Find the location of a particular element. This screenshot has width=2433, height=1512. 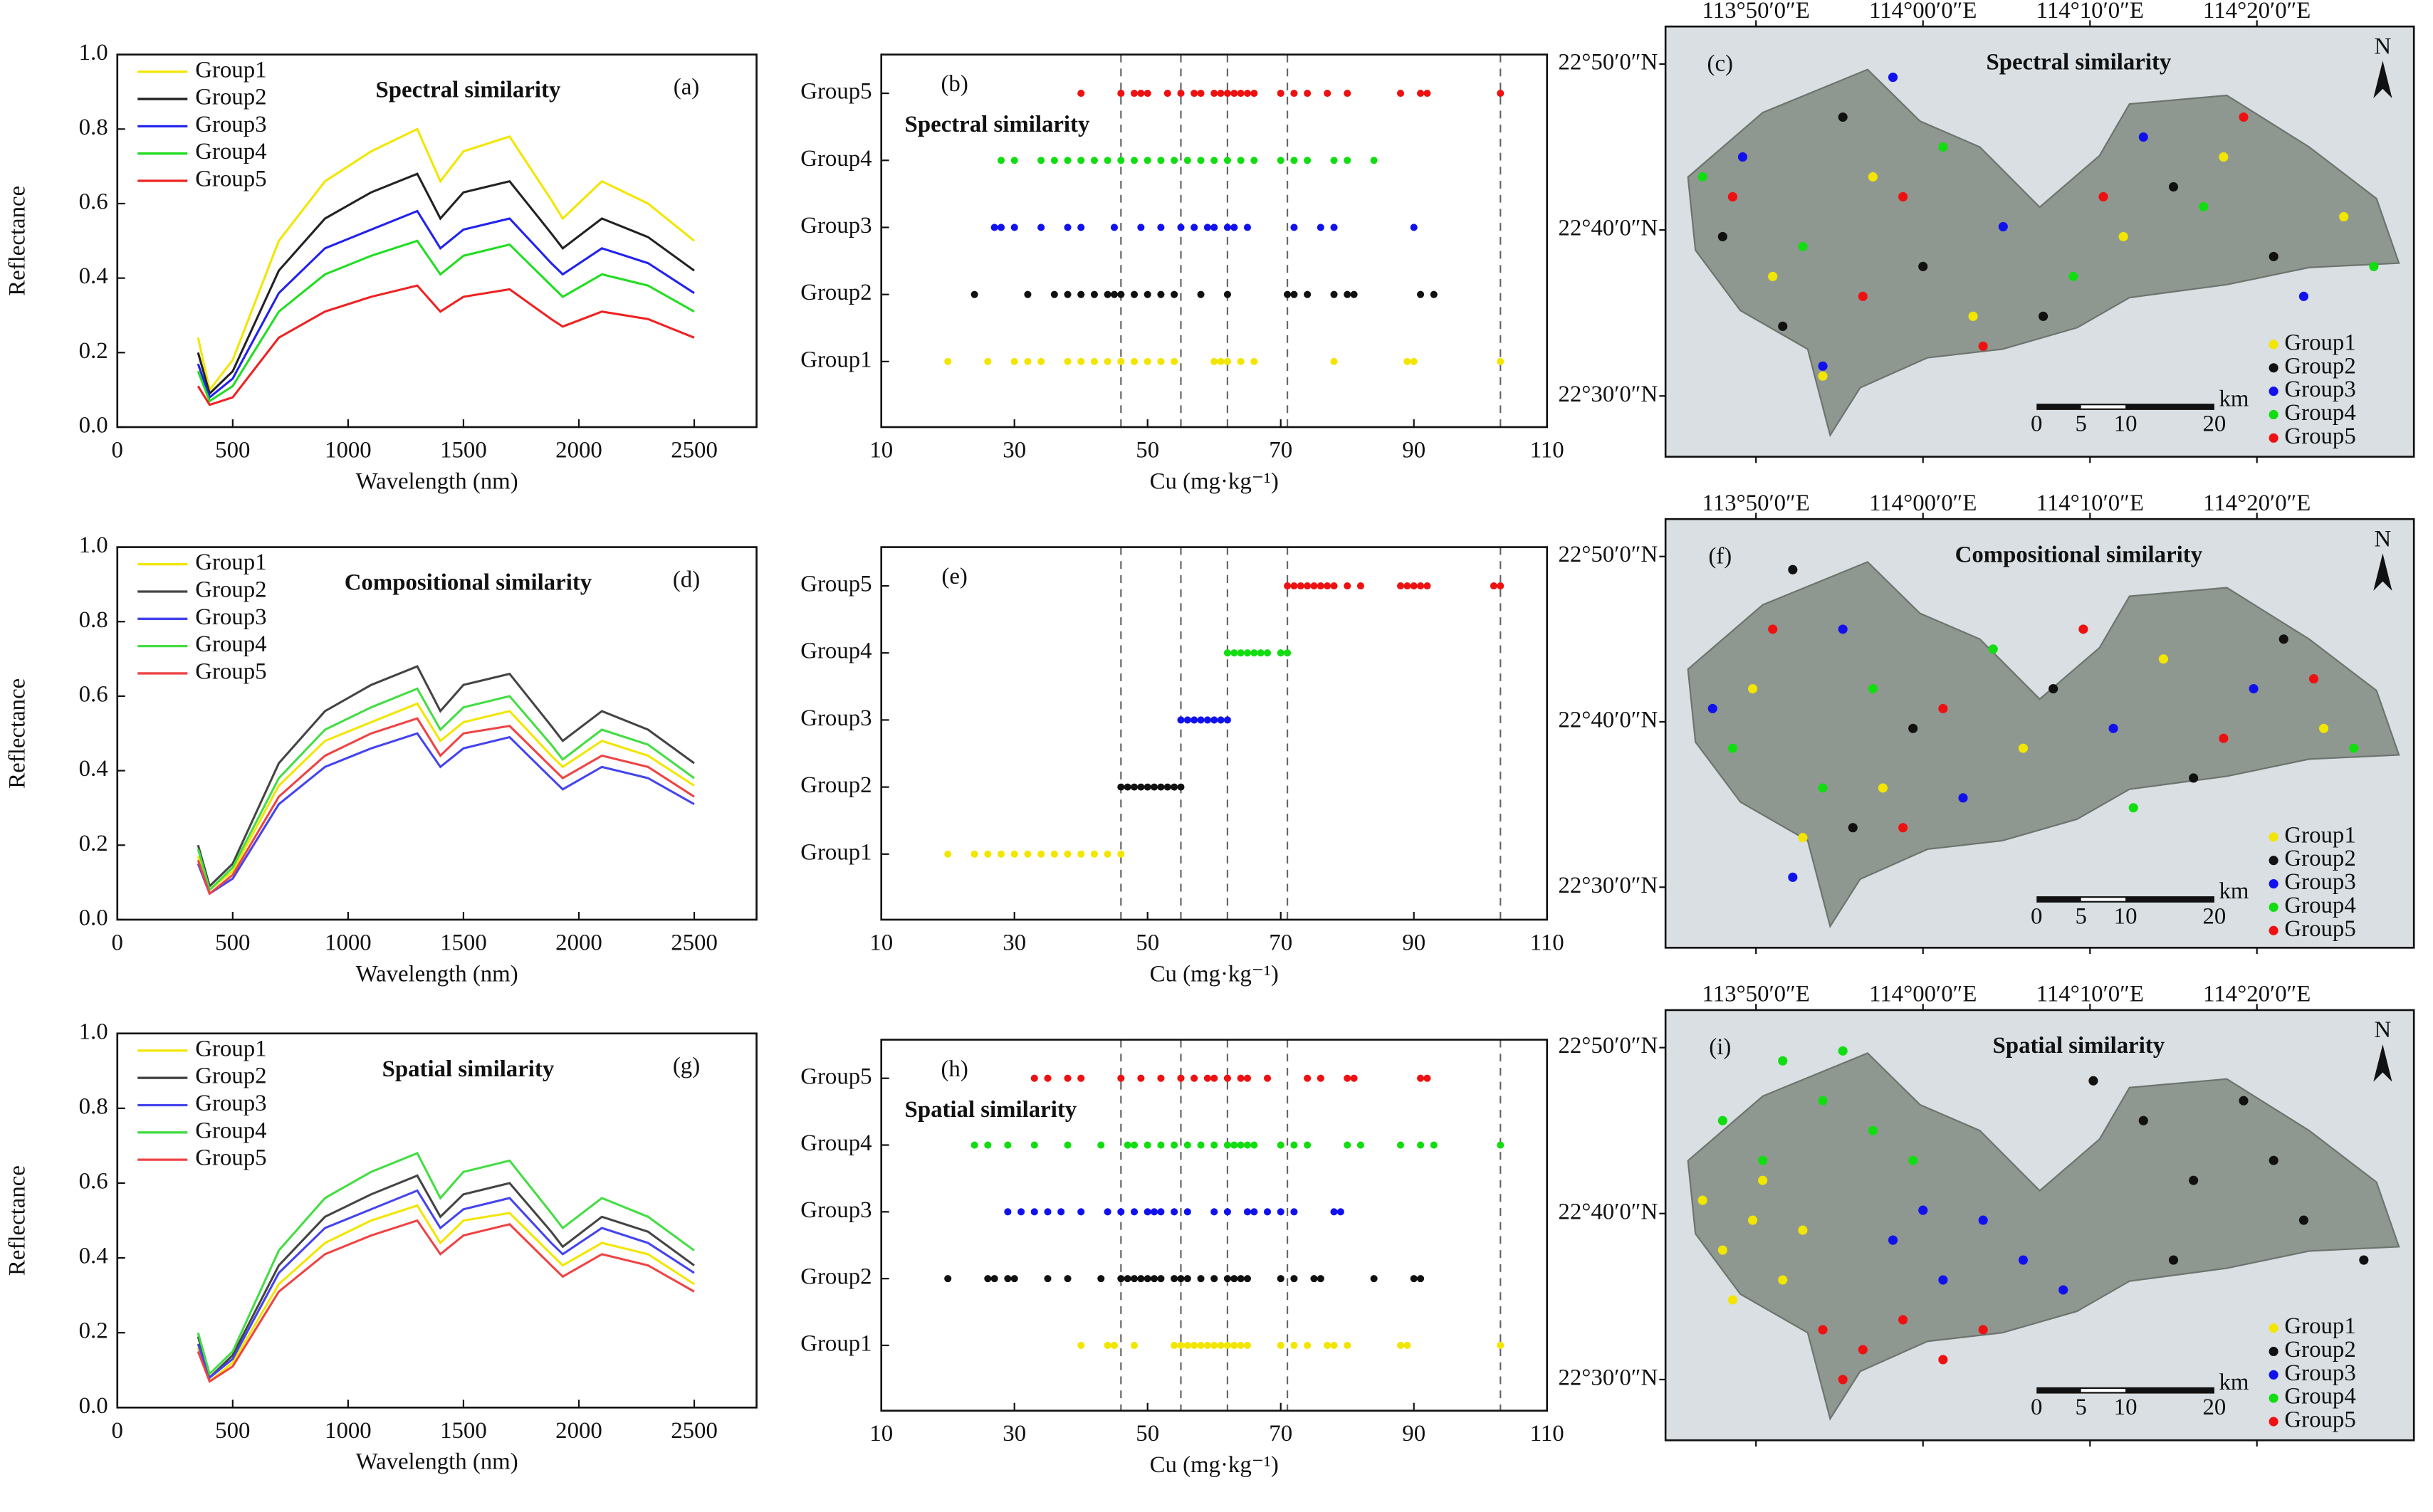

north-label: N is located at coordinates (2383, 539).